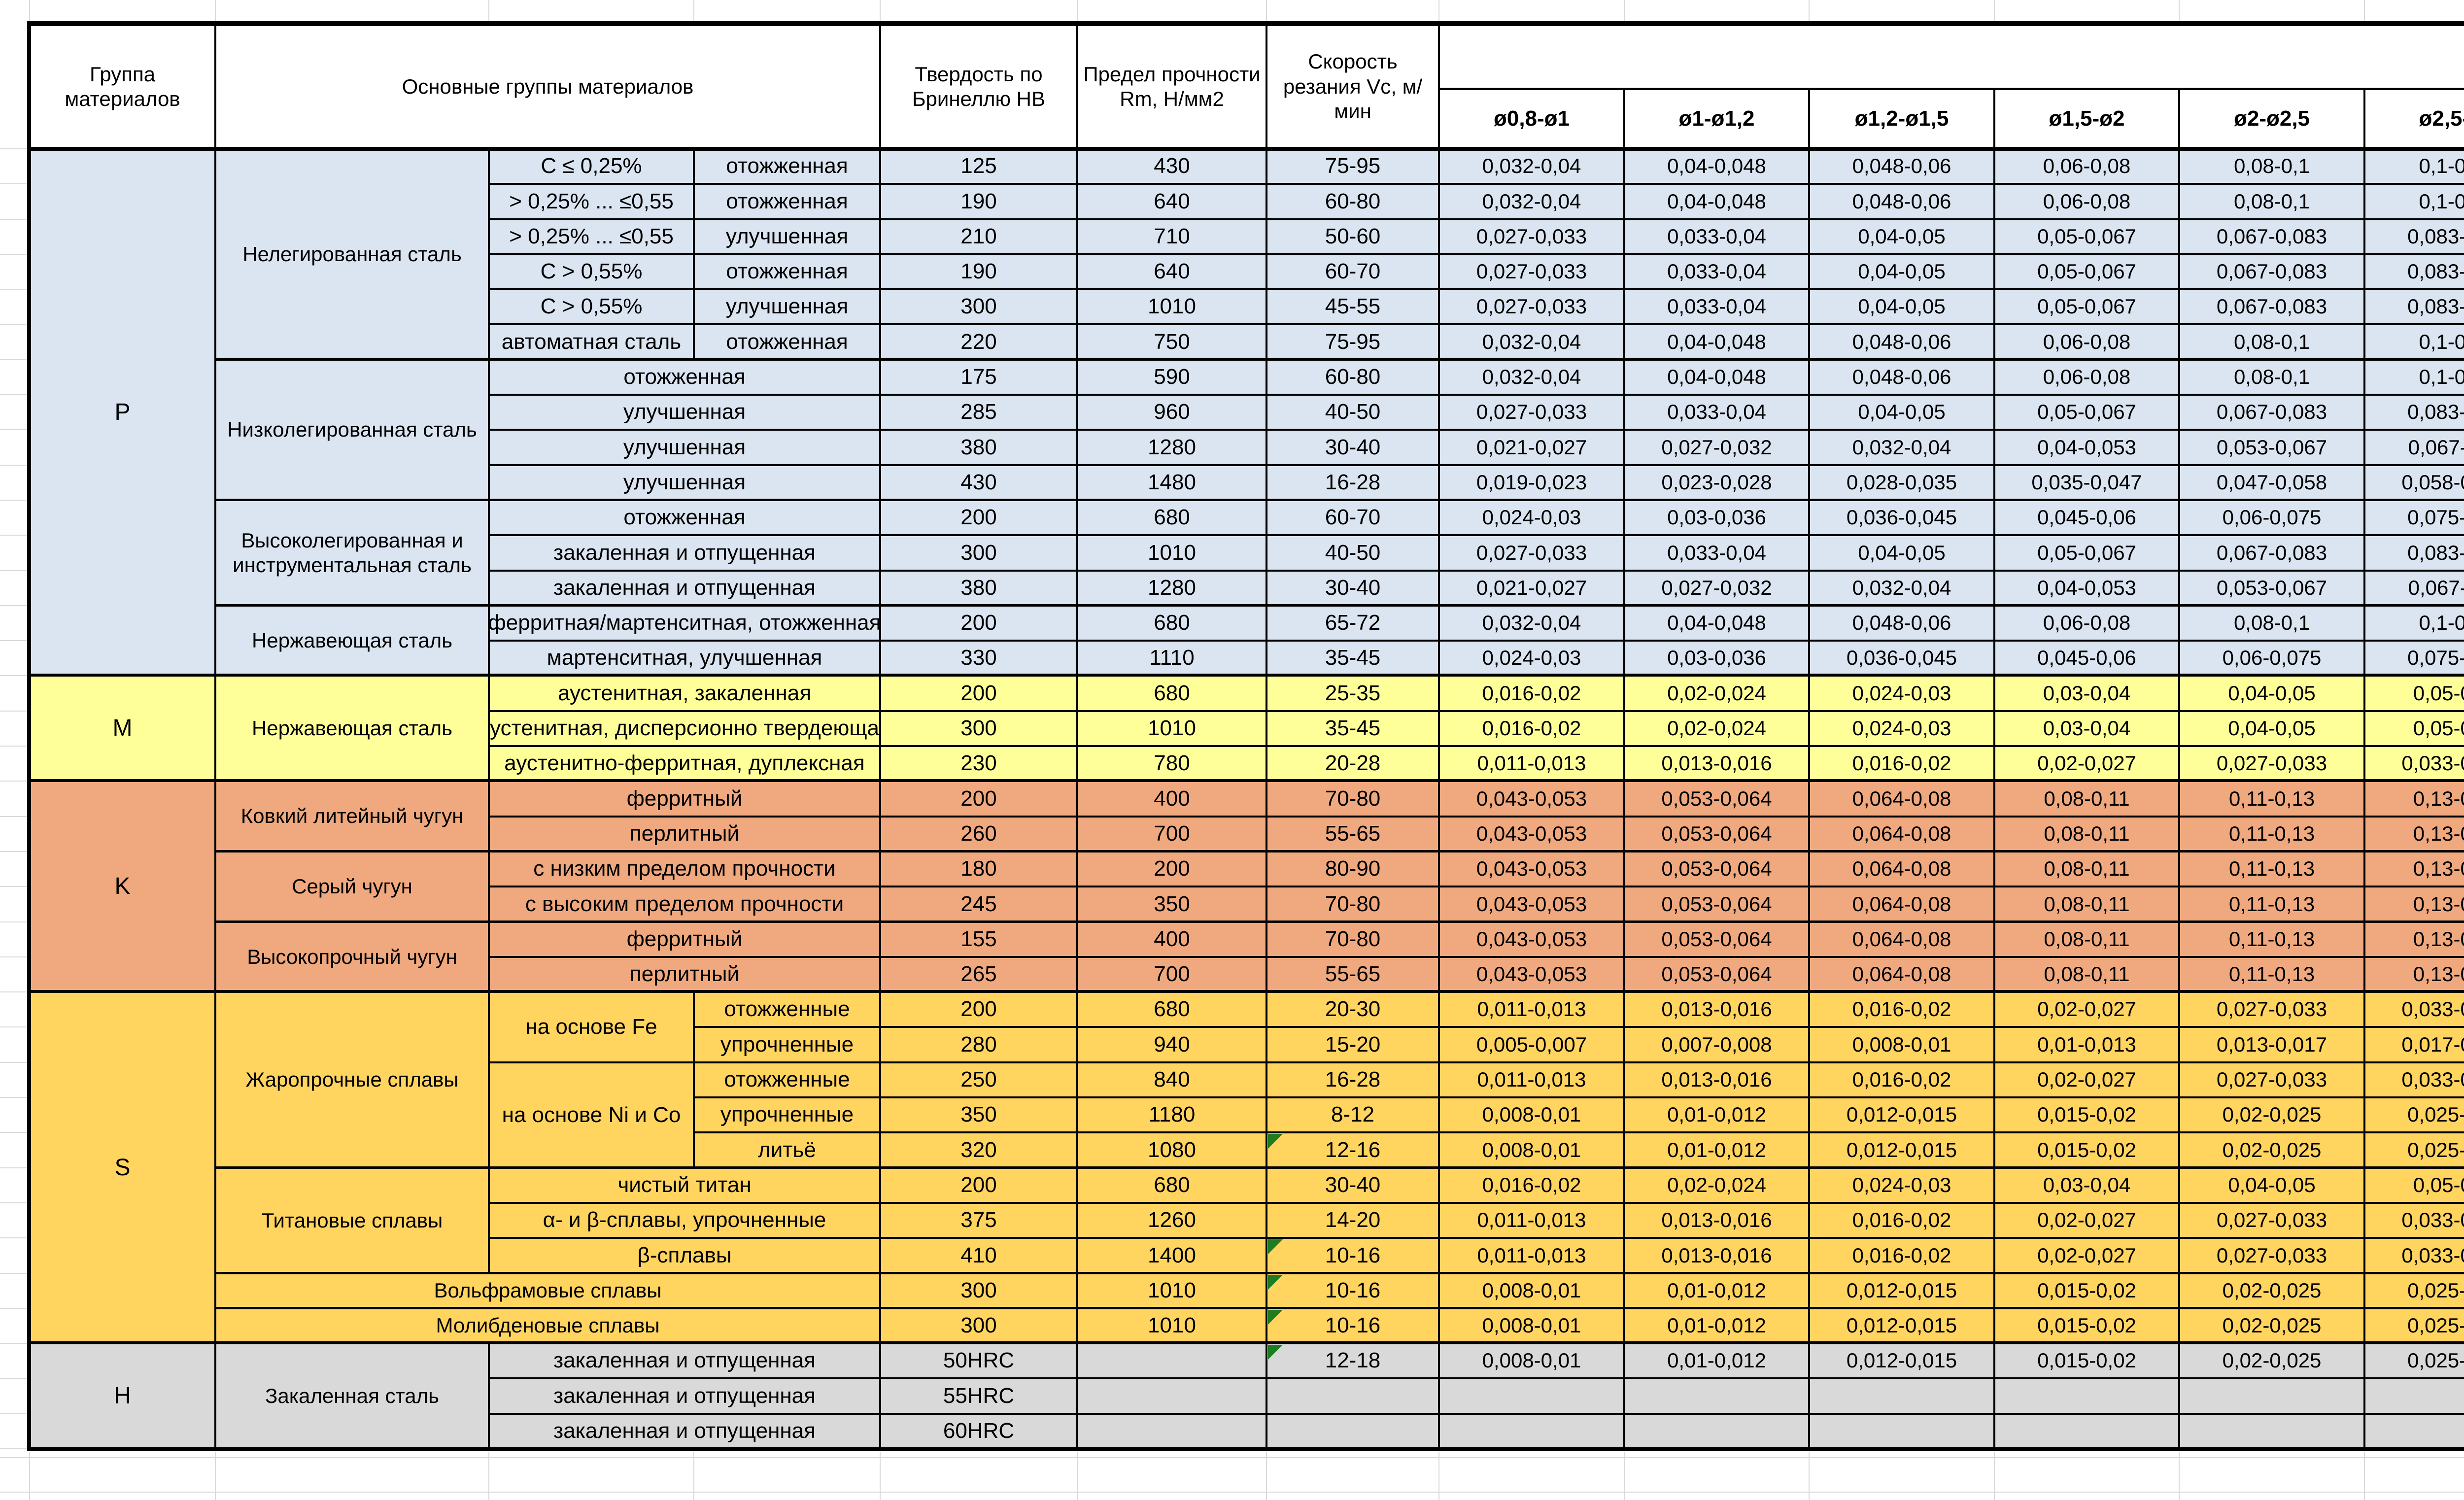  What do you see at coordinates (978, 588) in the screenshot?
I see `hardness-cell: 380` at bounding box center [978, 588].